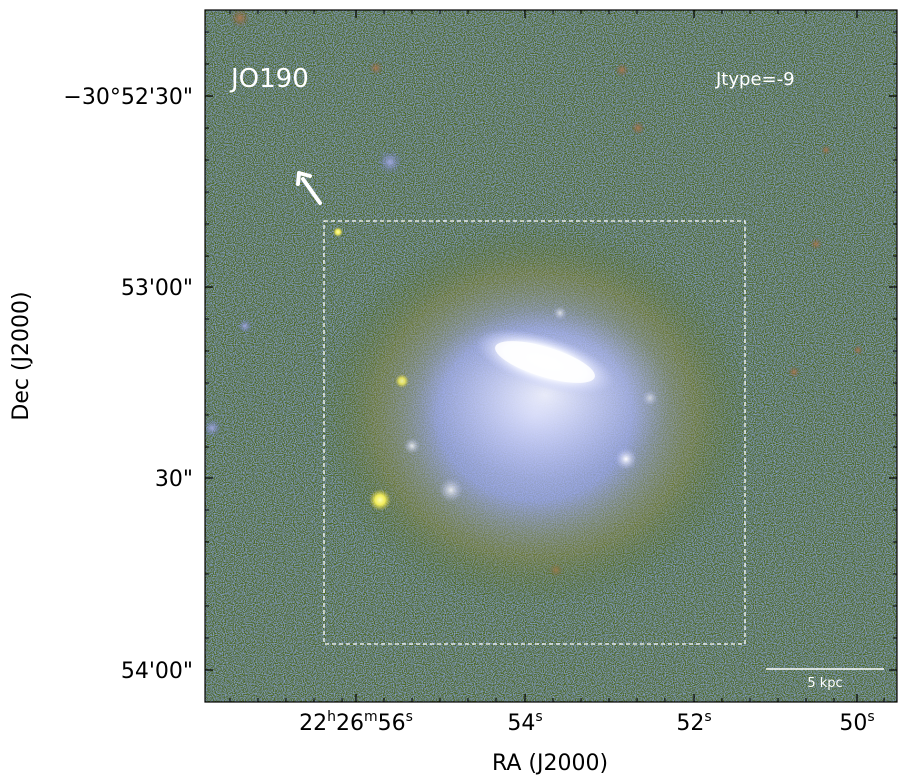 Image resolution: width=906 pixels, height=784 pixels. I want to click on y-tick-label: −30°52'30", so click(128, 97).